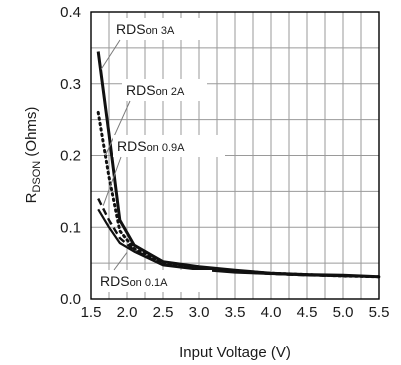  Describe the element at coordinates (134, 281) in the screenshot. I see `annotation-label: RDSon 0.1A` at that location.